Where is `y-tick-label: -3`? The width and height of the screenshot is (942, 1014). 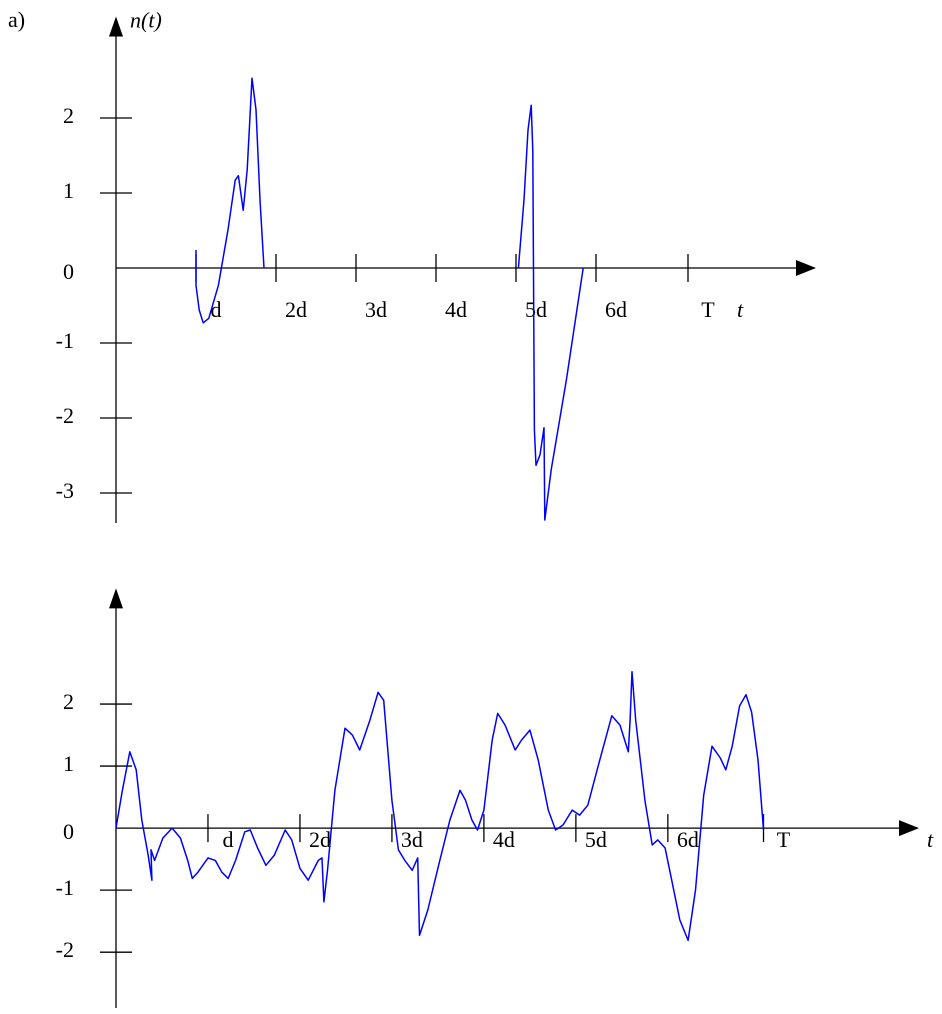
y-tick-label: -3 is located at coordinates (65, 490).